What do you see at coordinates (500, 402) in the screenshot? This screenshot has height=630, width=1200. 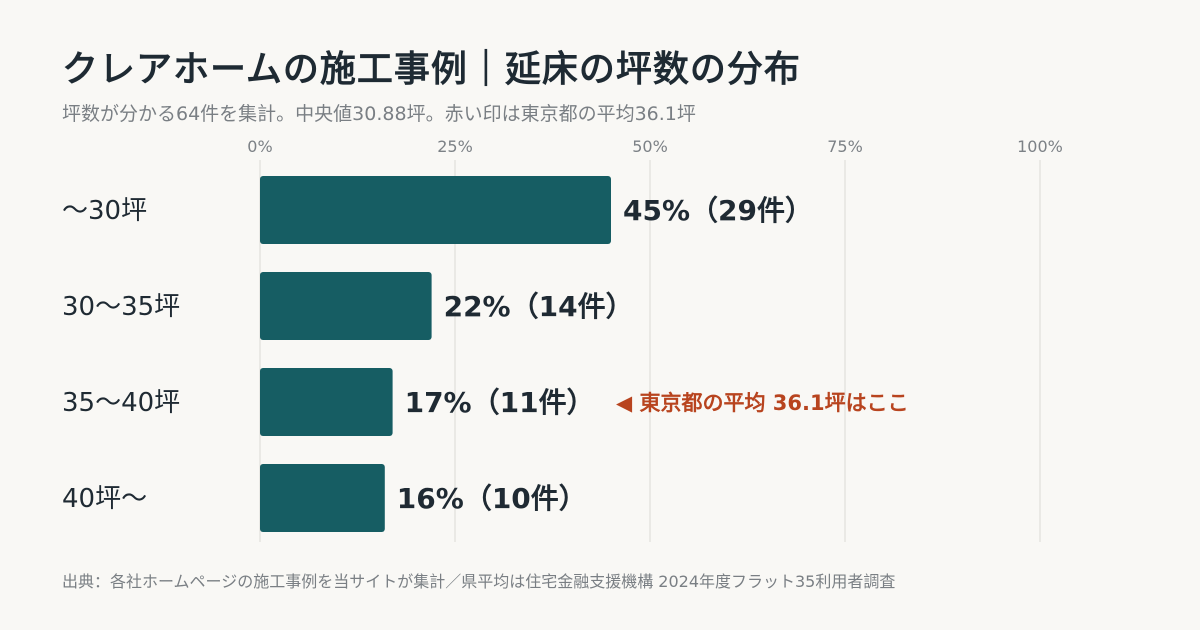 I see `value-label: 17%（11件）` at bounding box center [500, 402].